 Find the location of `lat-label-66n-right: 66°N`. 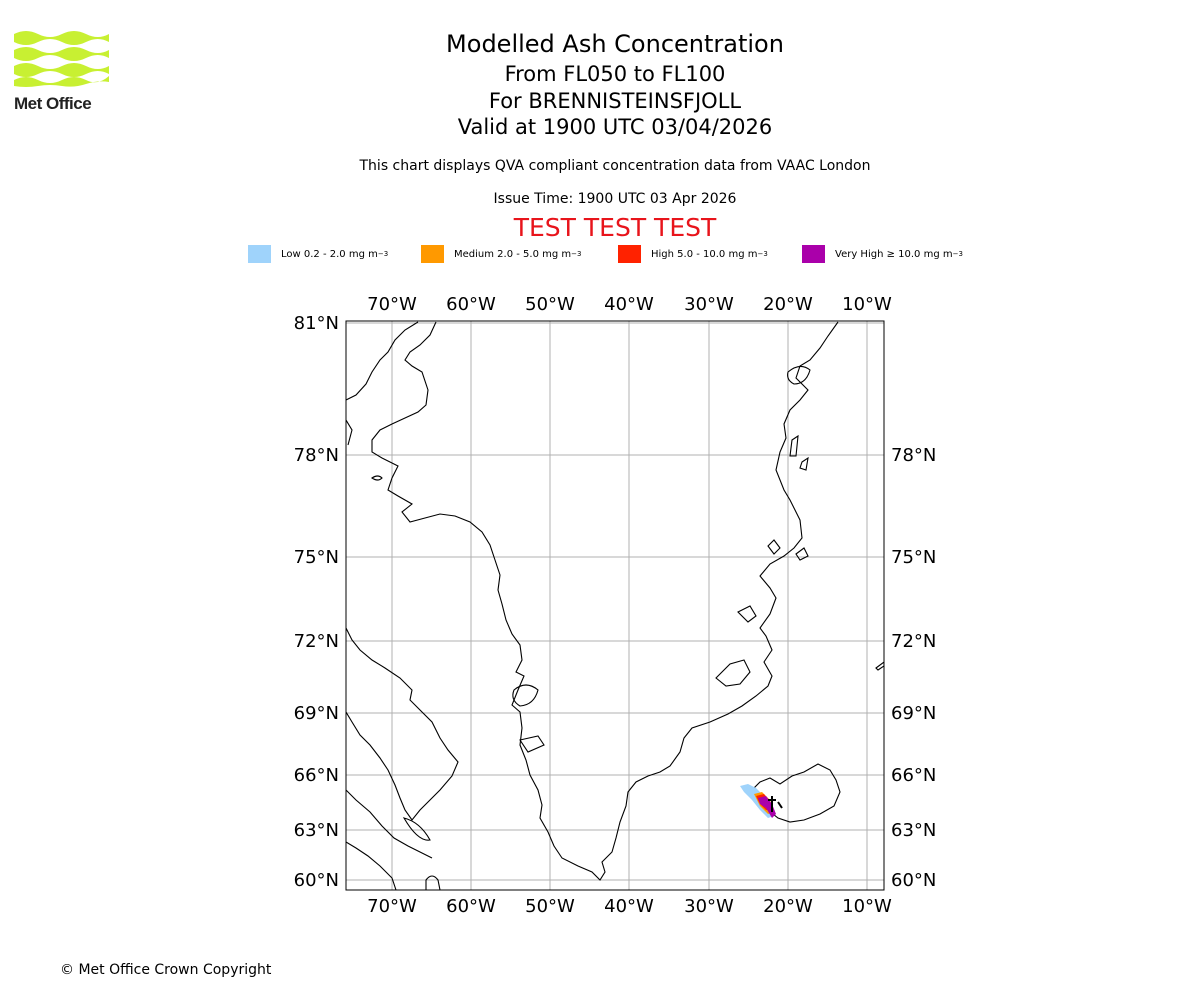

lat-label-66n-right: 66°N is located at coordinates (913, 775).